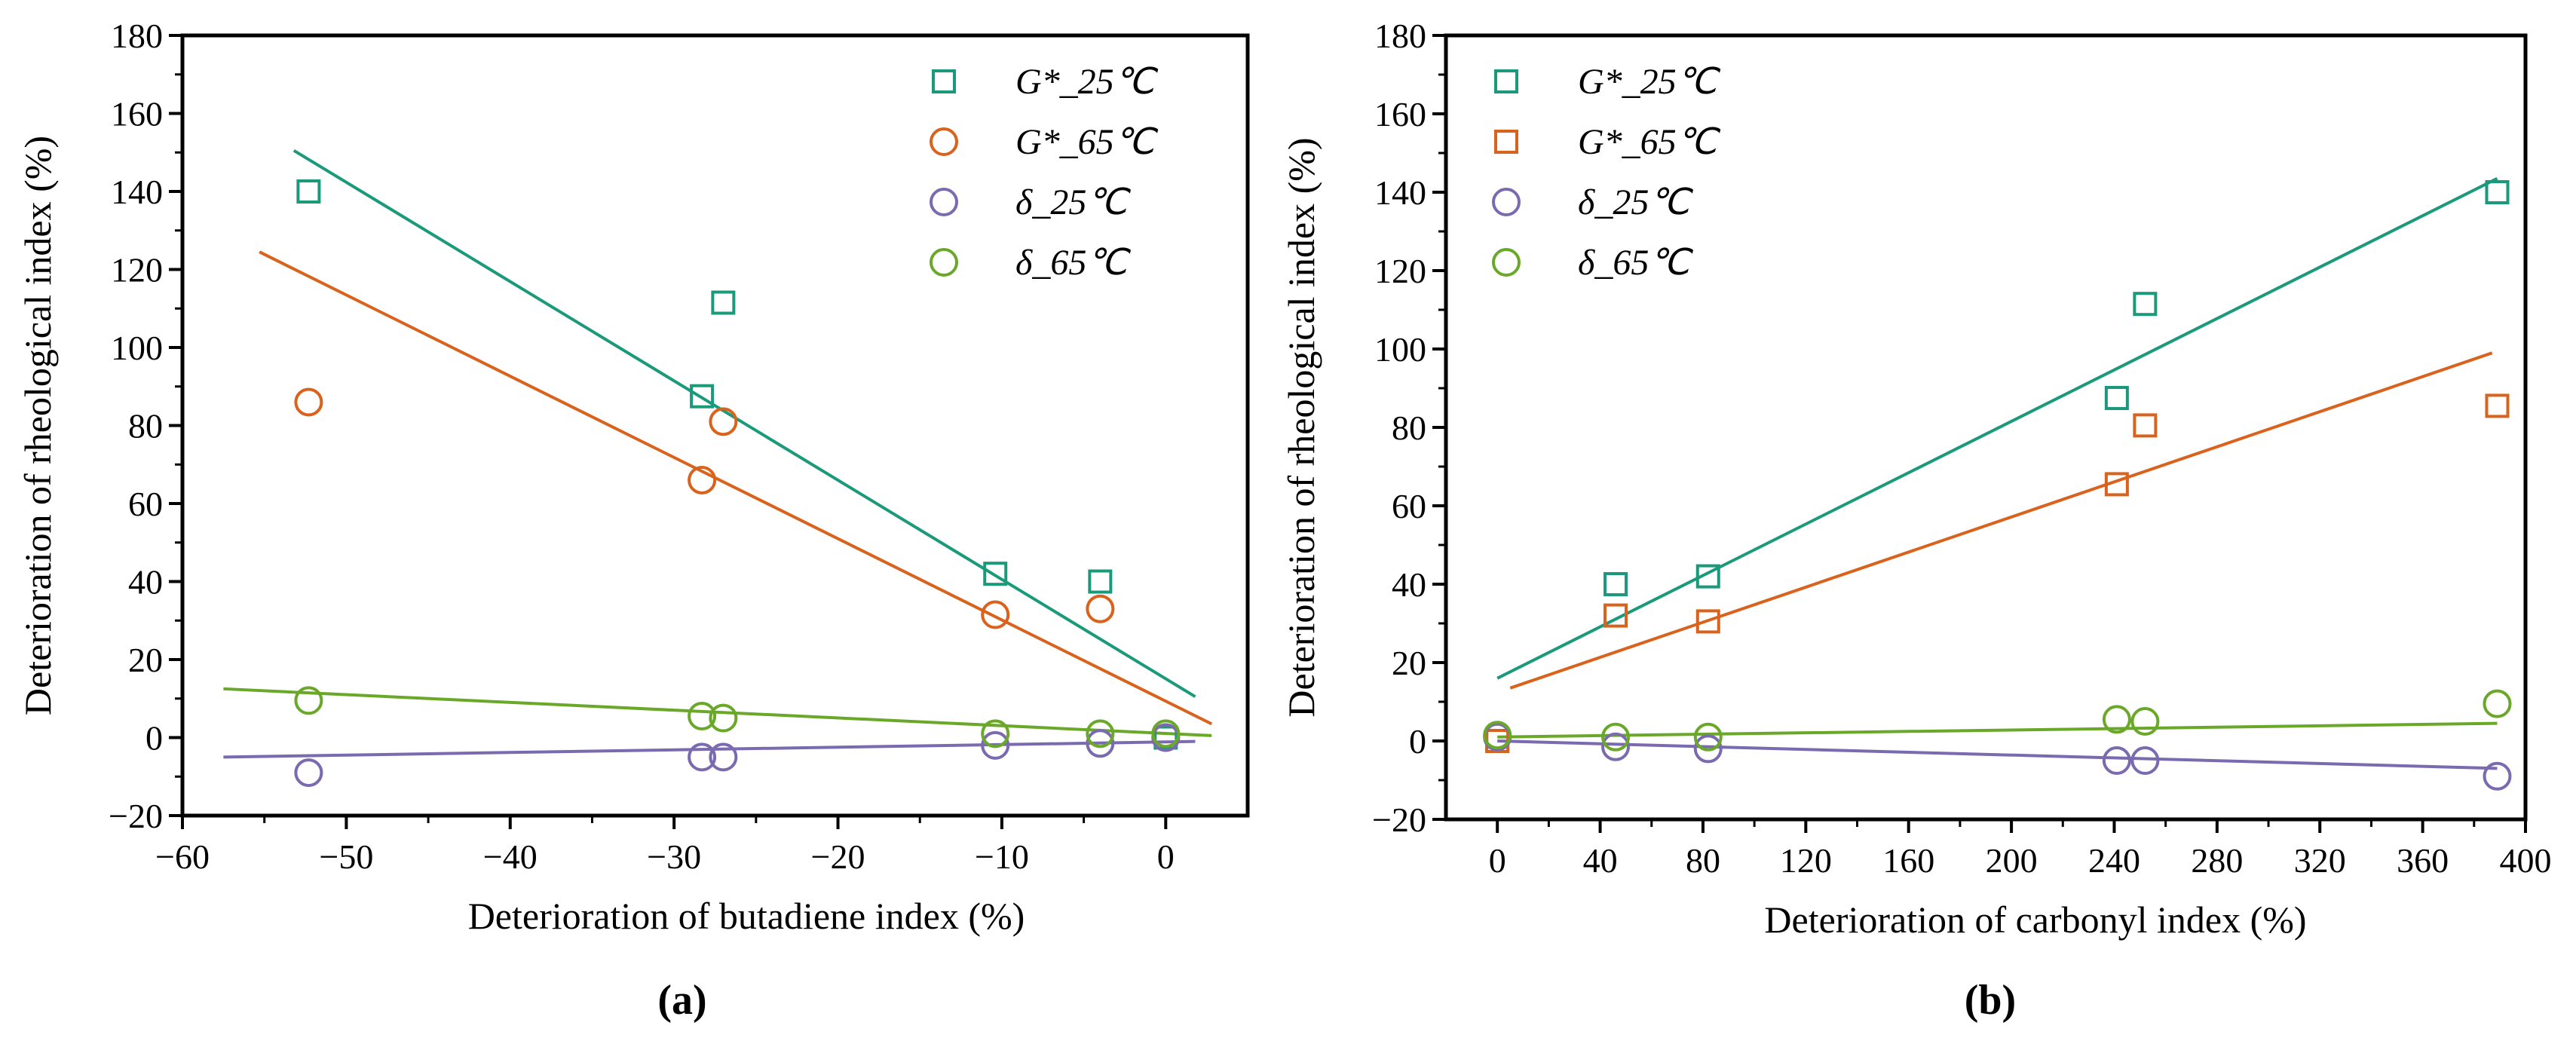  What do you see at coordinates (1166, 857) in the screenshot?
I see `x-tick-label: 0` at bounding box center [1166, 857].